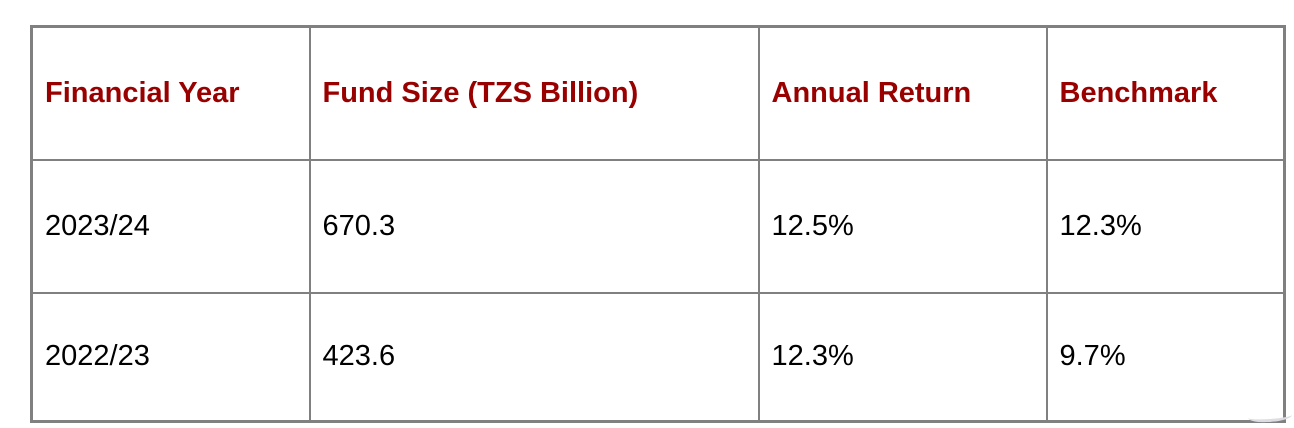 This screenshot has width=1294, height=428. What do you see at coordinates (170, 93) in the screenshot?
I see `header-cell-financial-year: Financial Year` at bounding box center [170, 93].